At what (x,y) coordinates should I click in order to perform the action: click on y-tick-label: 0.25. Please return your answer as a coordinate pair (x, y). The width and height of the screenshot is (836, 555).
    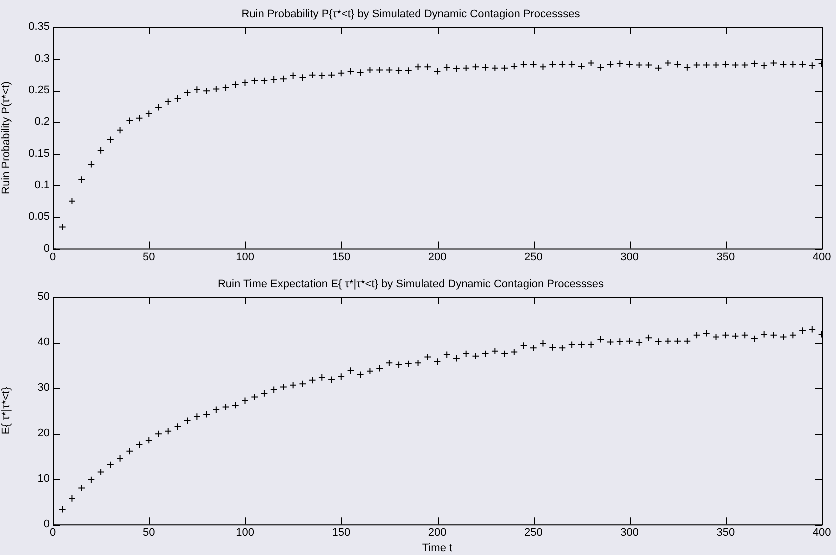
    Looking at the image, I should click on (39, 90).